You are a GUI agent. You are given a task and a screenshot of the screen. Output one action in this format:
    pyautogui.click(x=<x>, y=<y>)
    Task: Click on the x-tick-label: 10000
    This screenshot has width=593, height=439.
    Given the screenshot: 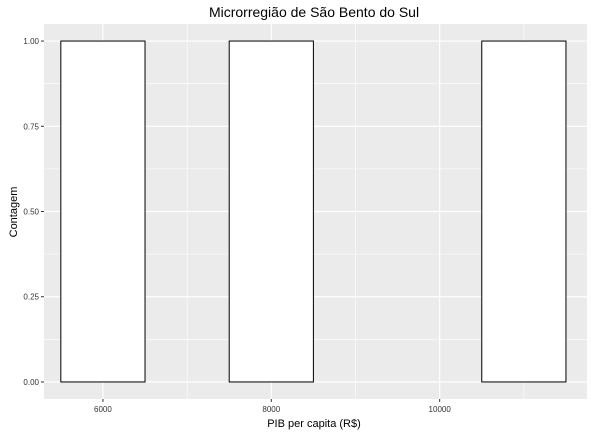 What is the action you would take?
    pyautogui.click(x=440, y=409)
    